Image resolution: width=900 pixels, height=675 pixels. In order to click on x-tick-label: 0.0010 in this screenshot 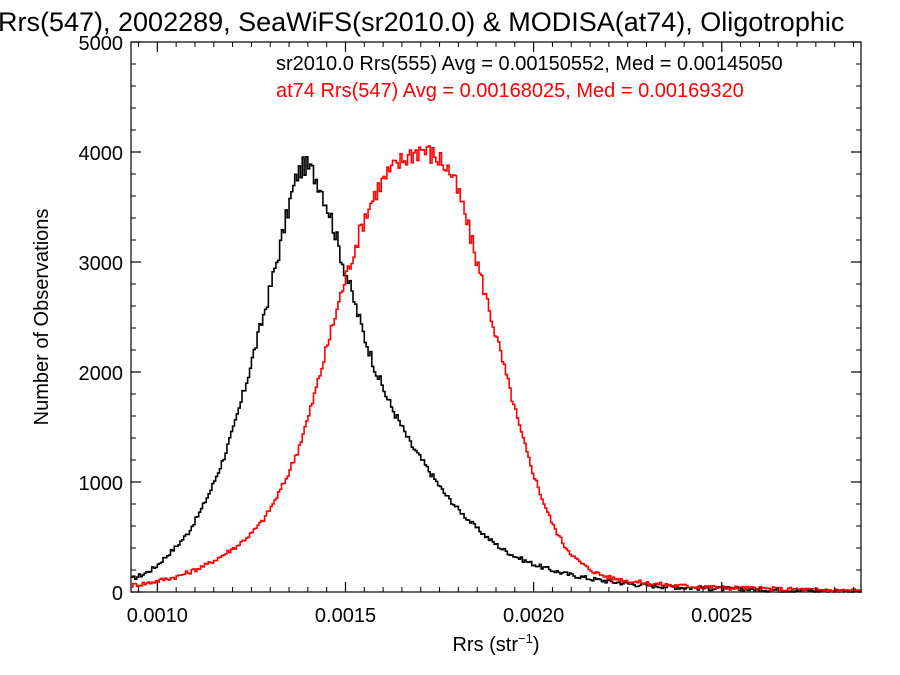, I will do `click(157, 616)`.